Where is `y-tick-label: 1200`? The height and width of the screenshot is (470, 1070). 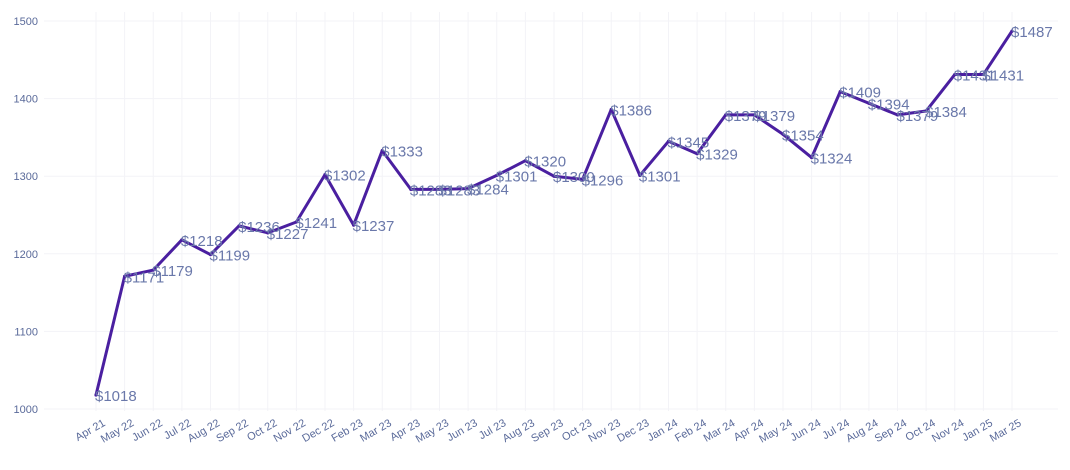 y-tick-label: 1200 is located at coordinates (26, 255).